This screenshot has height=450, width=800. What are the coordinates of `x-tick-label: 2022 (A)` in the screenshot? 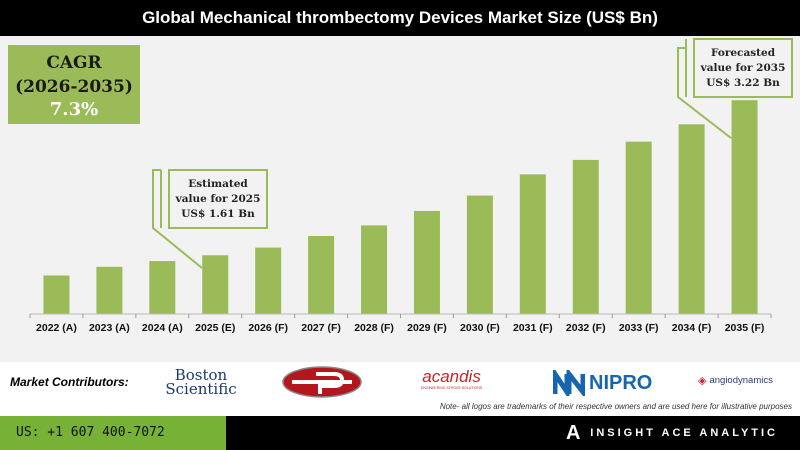 It's located at (56, 328).